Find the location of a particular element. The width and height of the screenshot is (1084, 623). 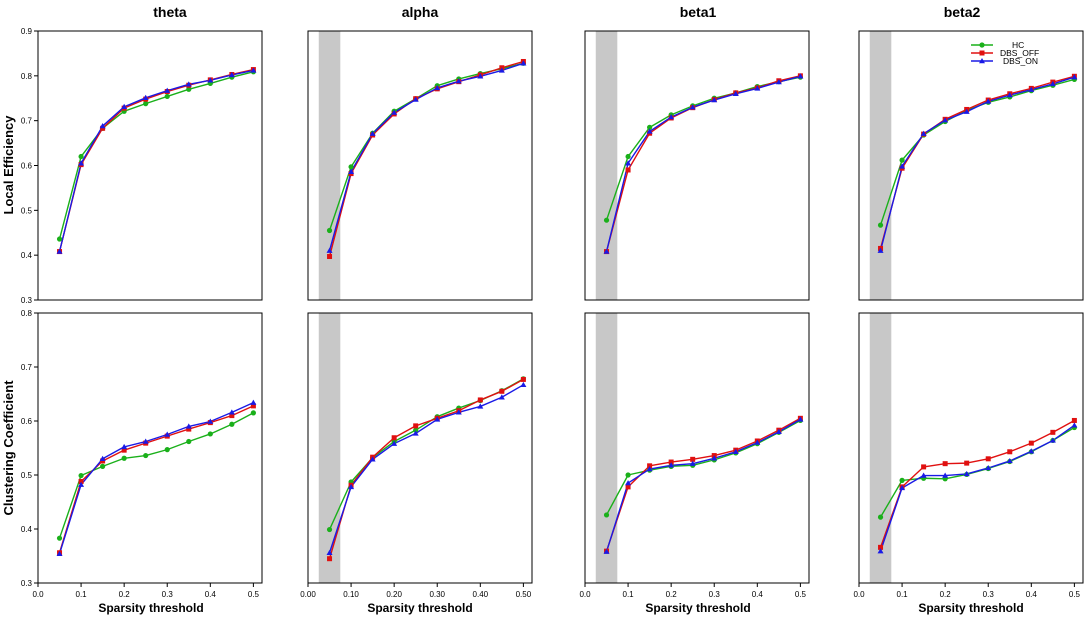

xtick-label-r1c0-4: 0.4 is located at coordinates (211, 594).